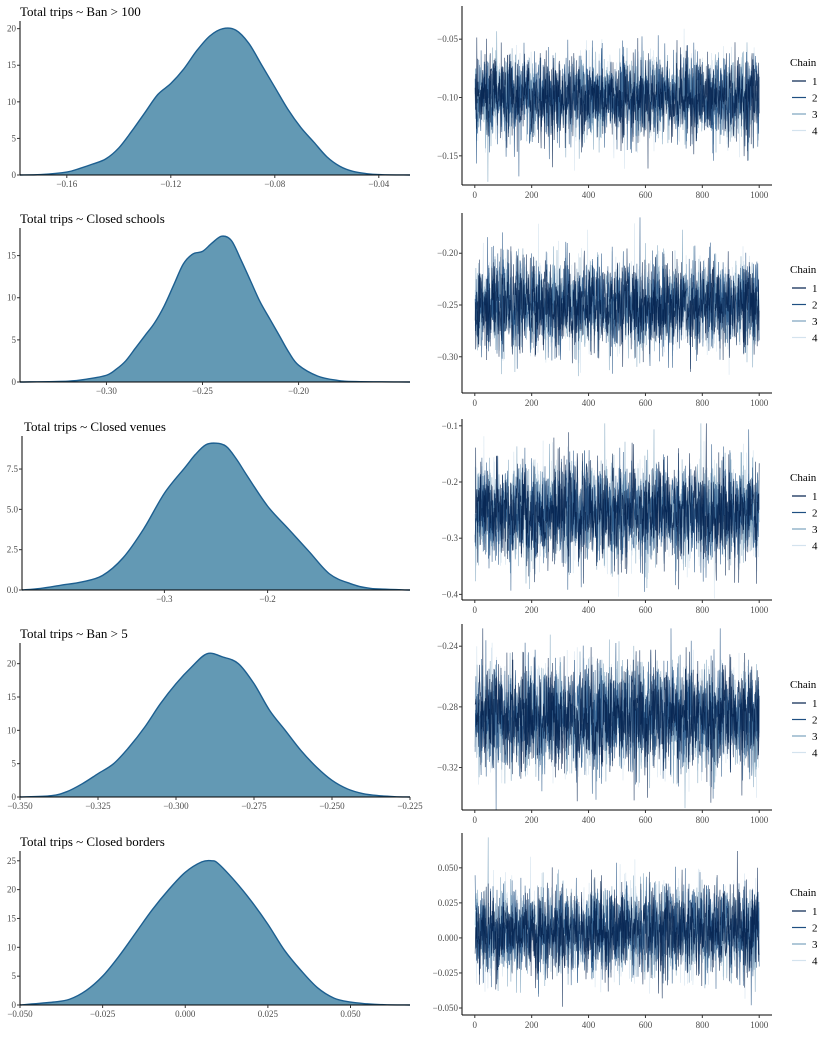 The height and width of the screenshot is (1038, 830). What do you see at coordinates (13, 509) in the screenshot?
I see `y-tick-label: 5.0` at bounding box center [13, 509].